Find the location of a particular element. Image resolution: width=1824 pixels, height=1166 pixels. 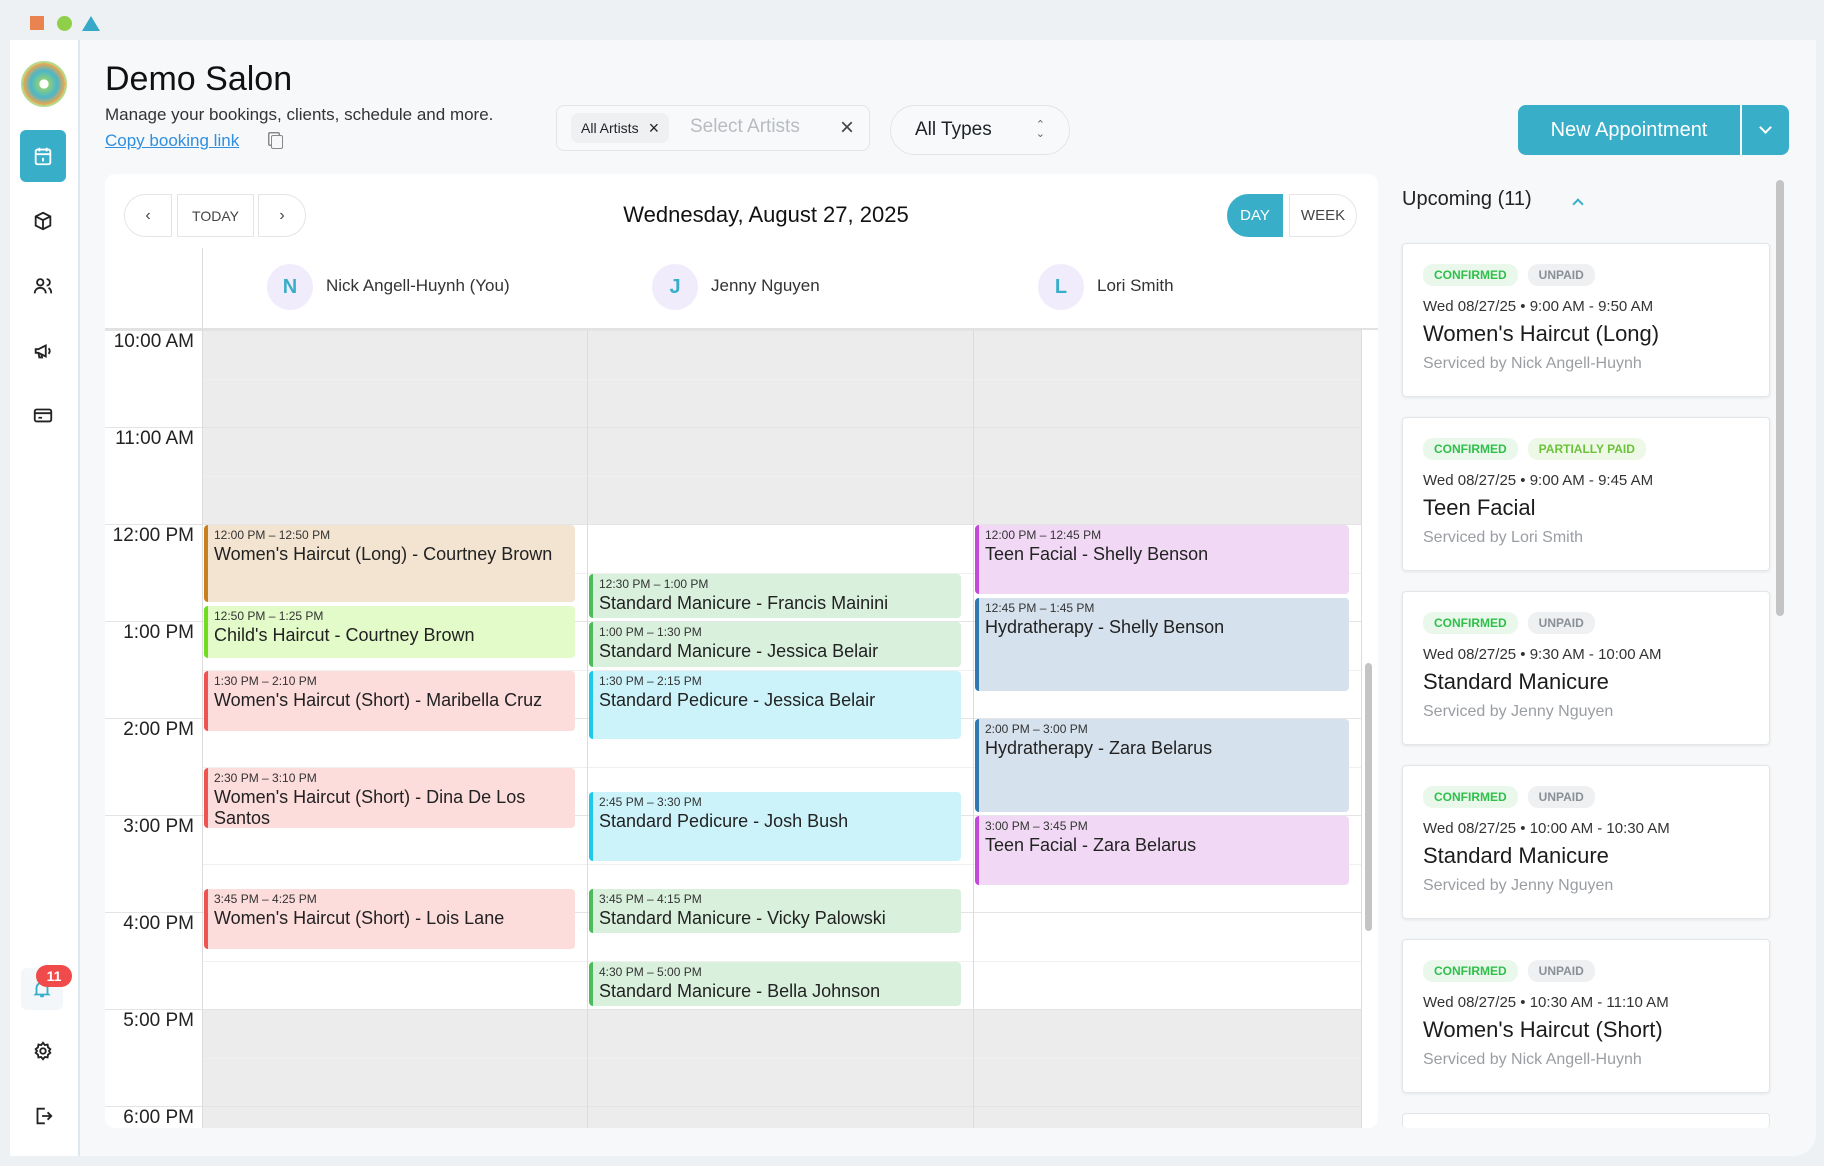

notification-count-badge: 11 is located at coordinates (54, 976).